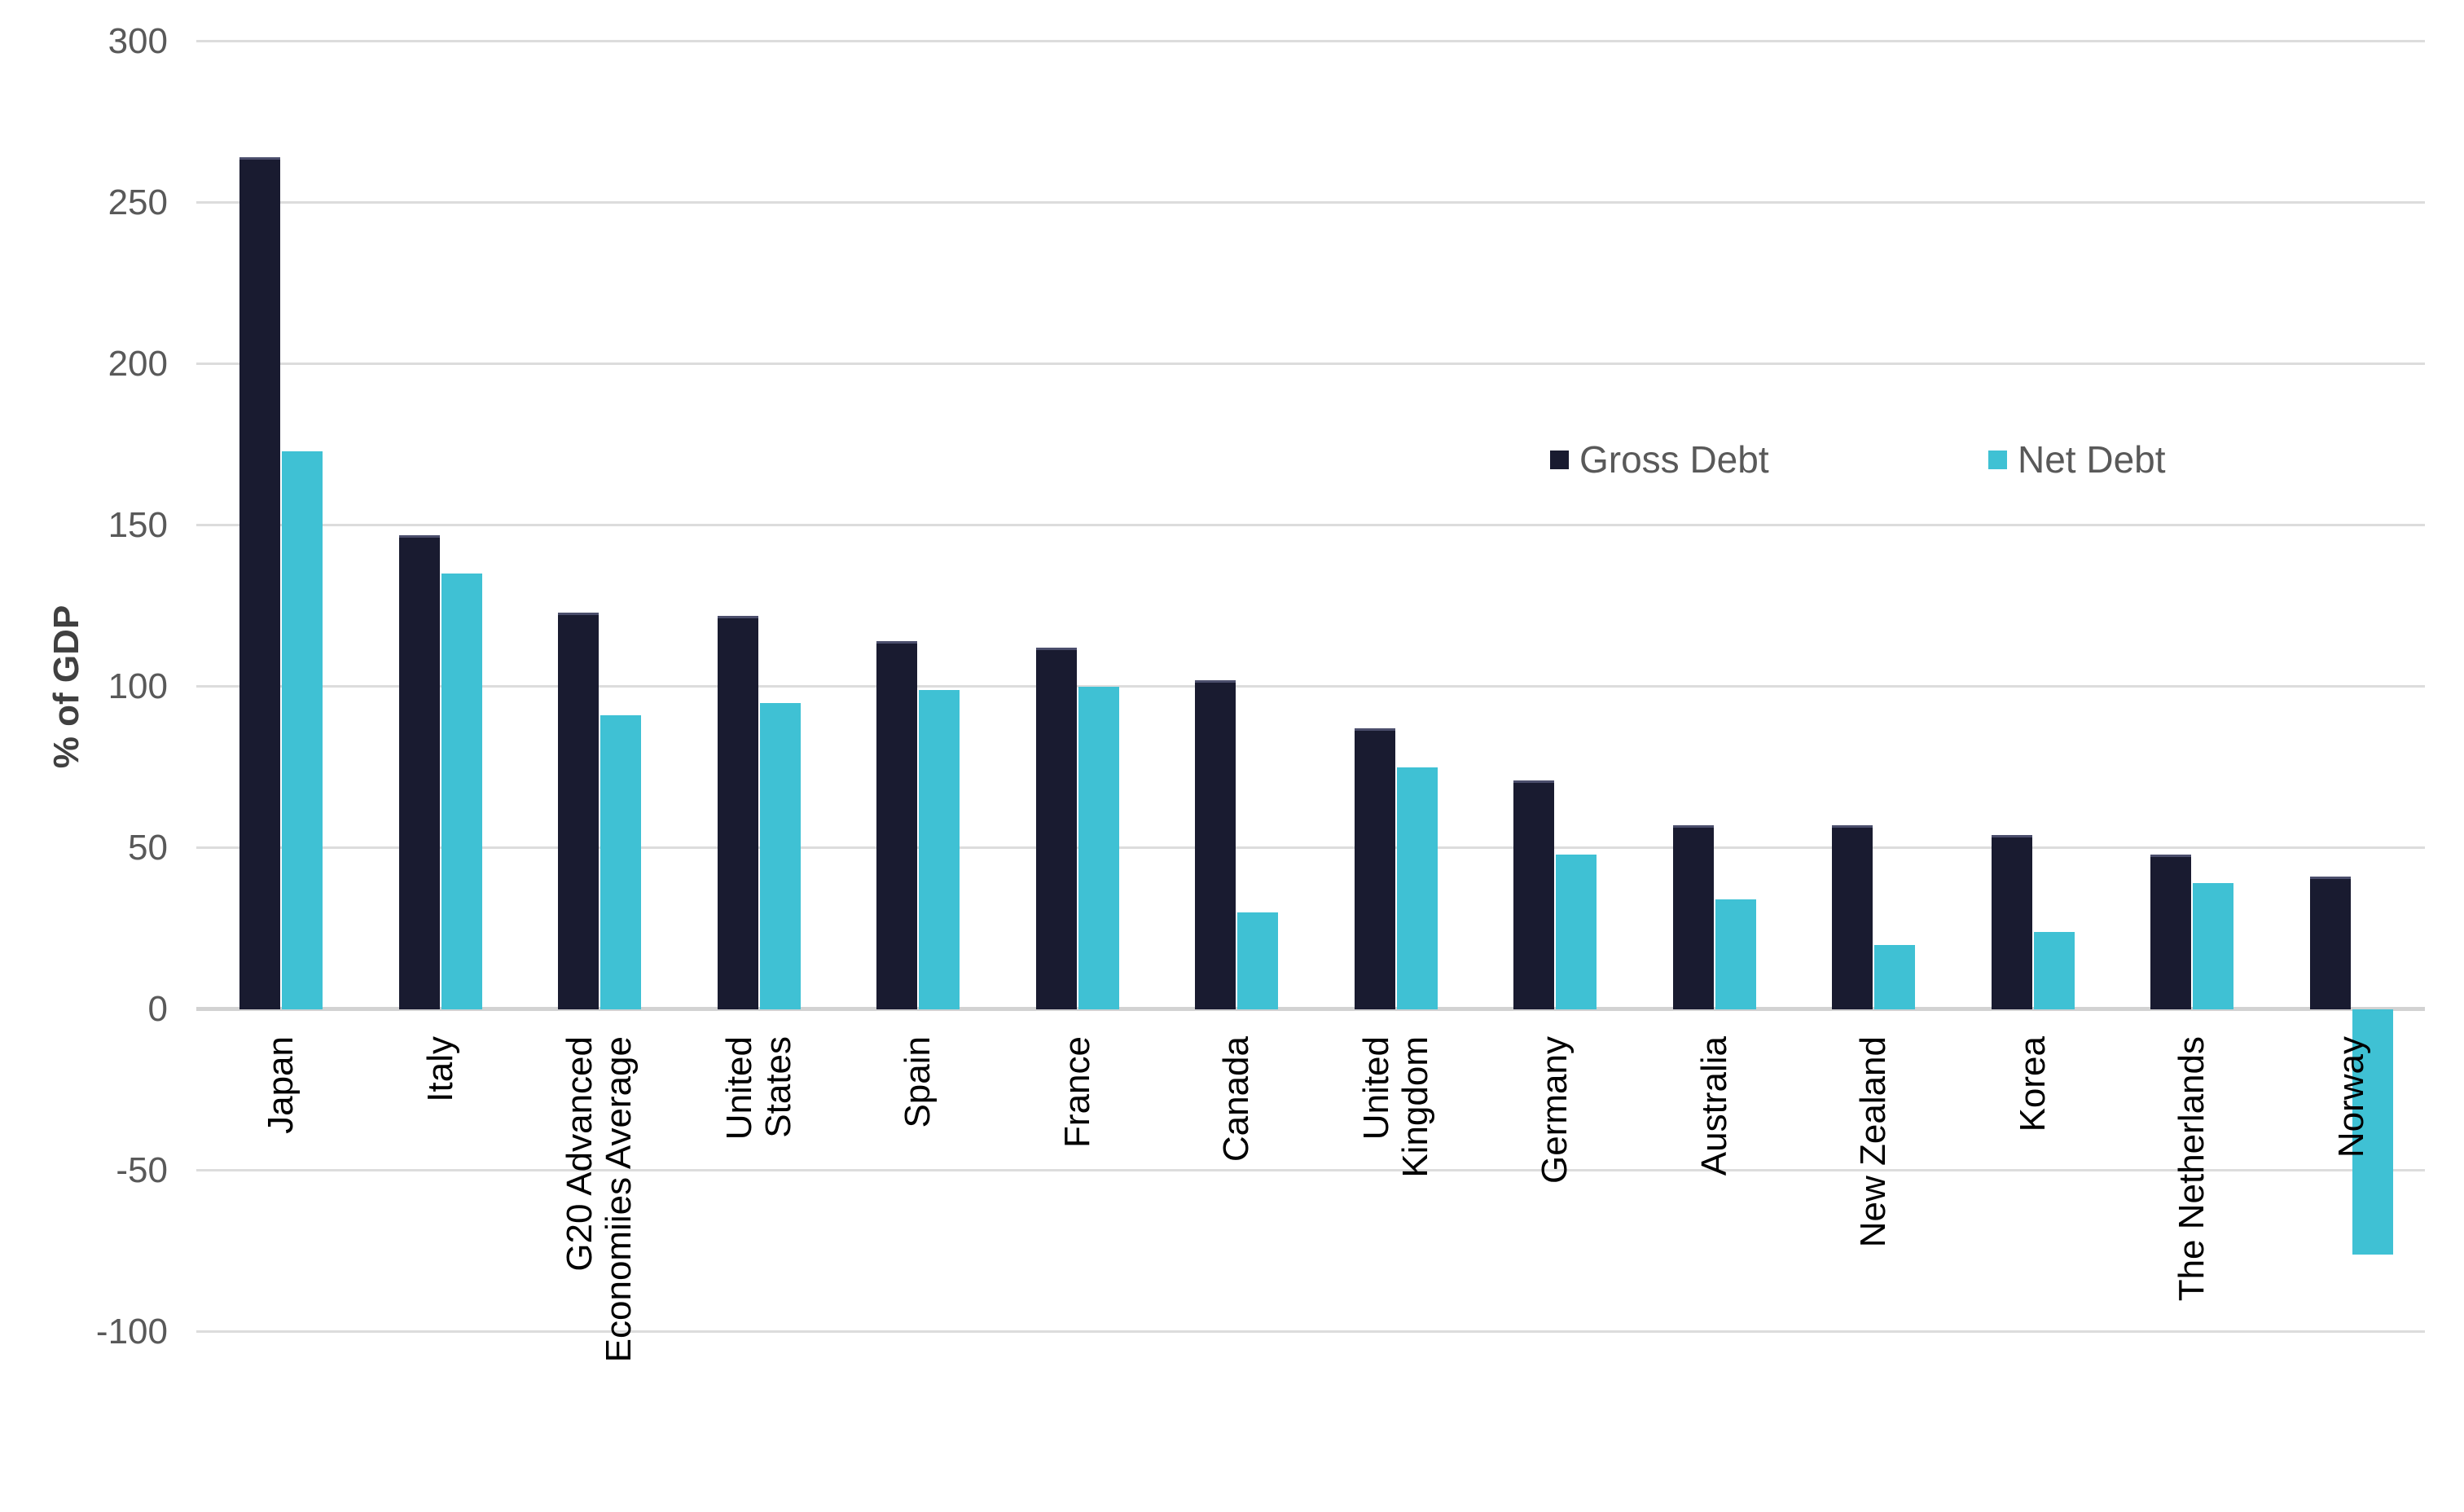 The width and height of the screenshot is (2464, 1512). What do you see at coordinates (1873, 1142) in the screenshot?
I see `x-tick-label-10: New Zealand` at bounding box center [1873, 1142].